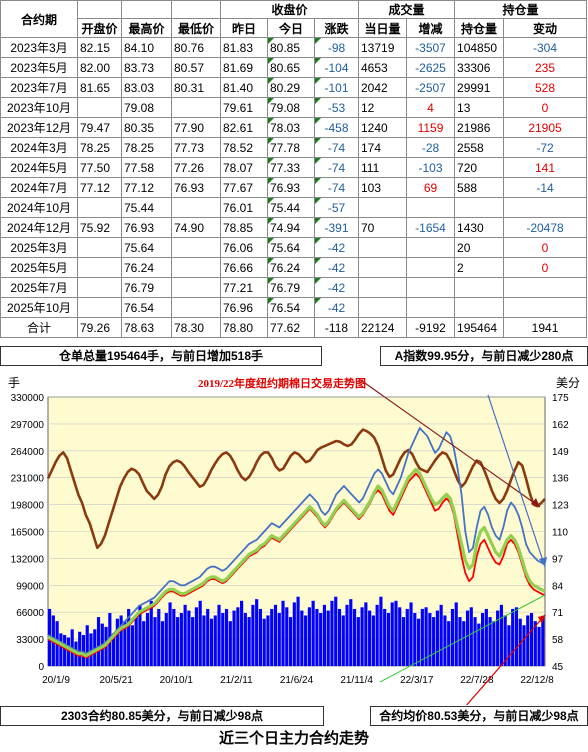  Describe the element at coordinates (545, 327) in the screenshot. I see `value-cell: 1941` at that location.